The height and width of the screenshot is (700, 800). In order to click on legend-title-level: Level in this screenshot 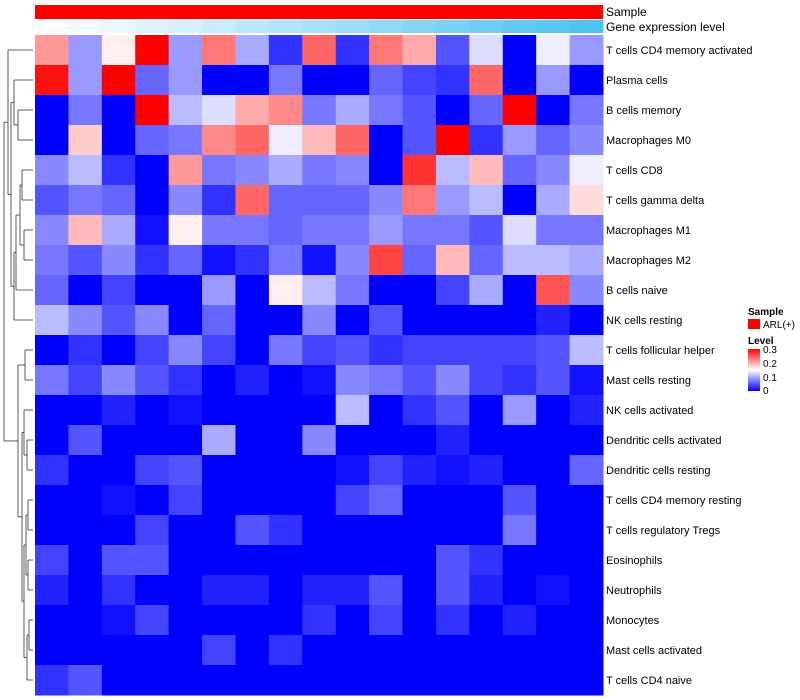, I will do `click(761, 341)`.